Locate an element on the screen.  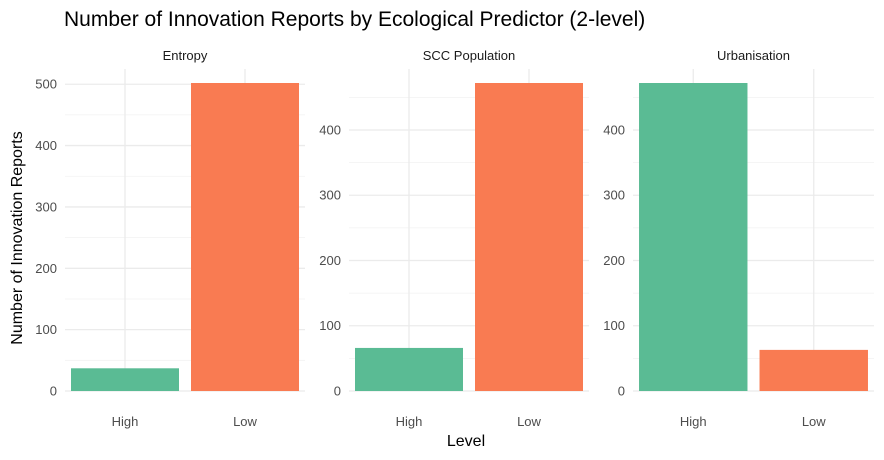
facet-strip-label: SCC Population is located at coordinates (469, 55).